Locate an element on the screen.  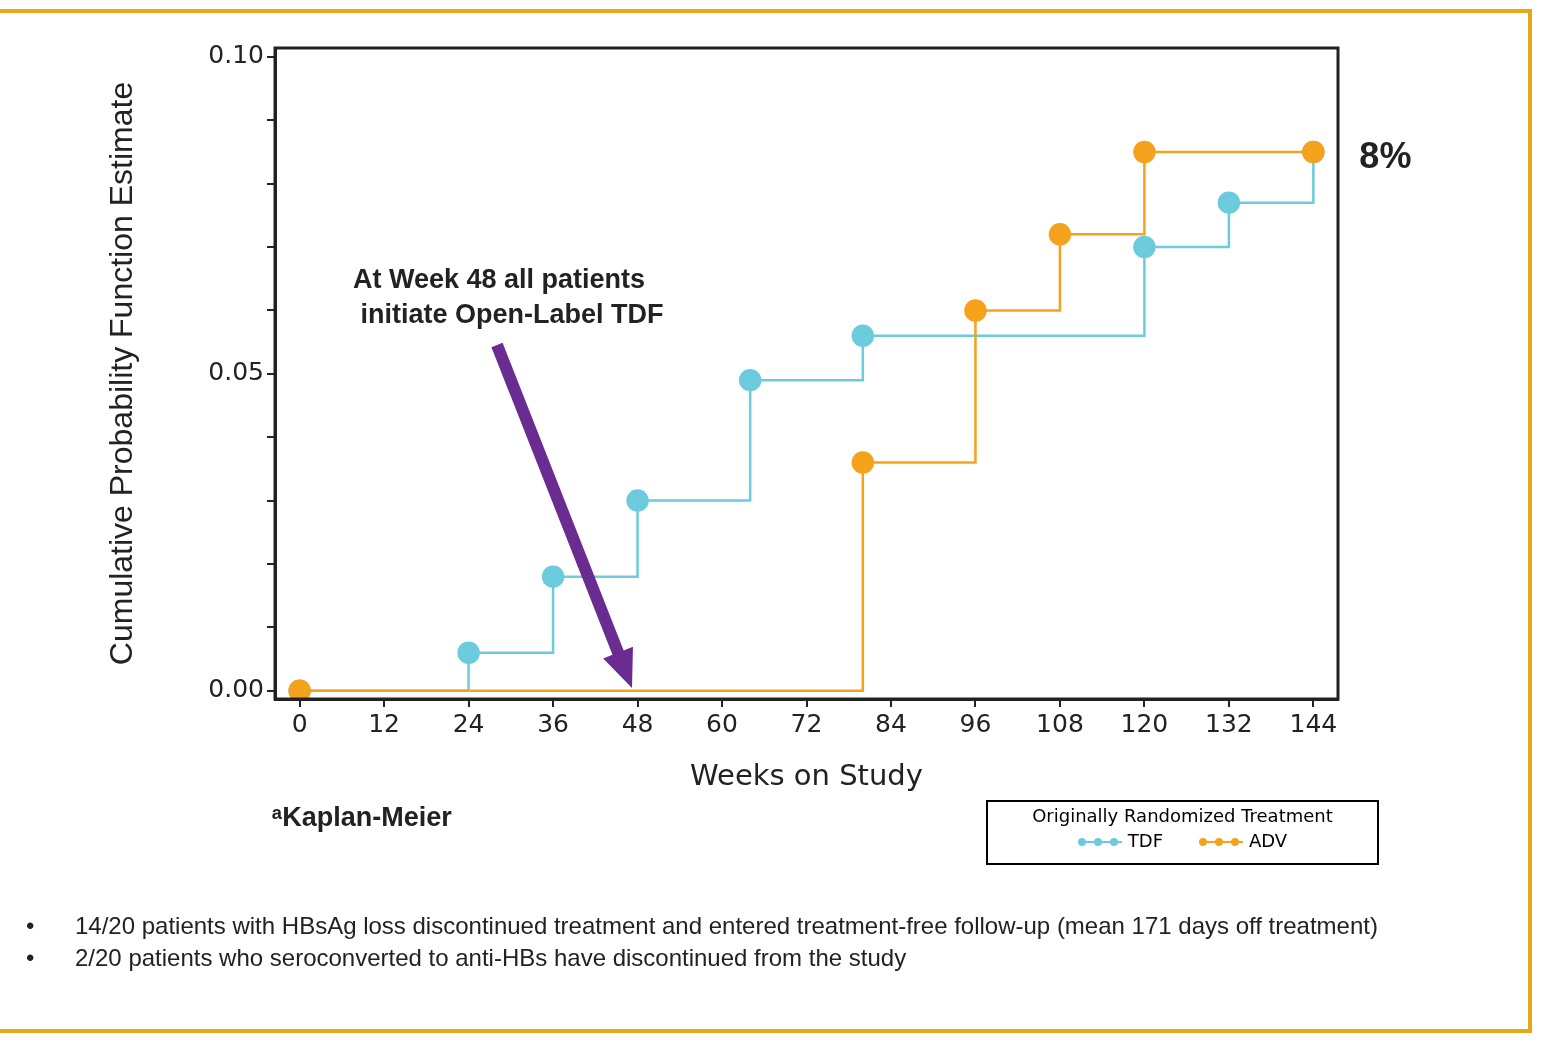
x-tick-label: 96 is located at coordinates (975, 723).